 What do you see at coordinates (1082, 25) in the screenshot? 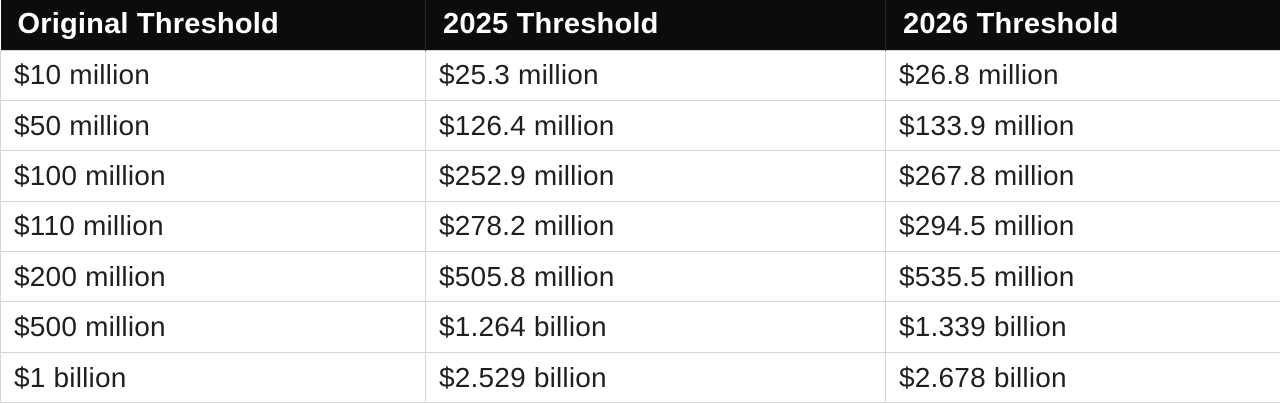
I see `column-header-2026-threshold: 2026 Threshold` at bounding box center [1082, 25].